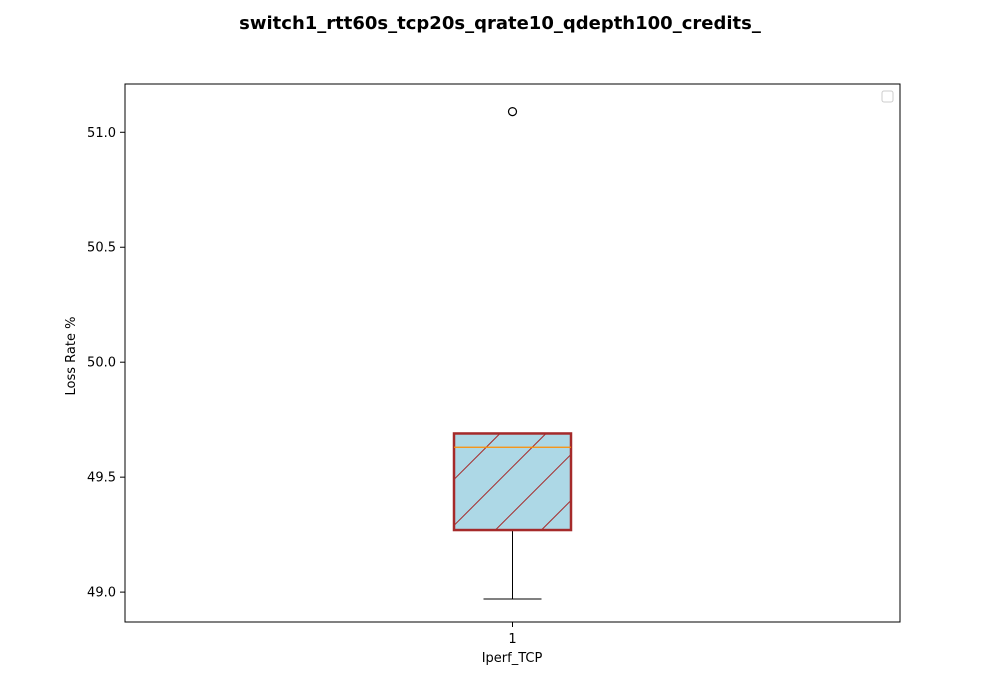 The image size is (1000, 700). I want to click on x-axis-label: Iperf_TCP, so click(512, 658).